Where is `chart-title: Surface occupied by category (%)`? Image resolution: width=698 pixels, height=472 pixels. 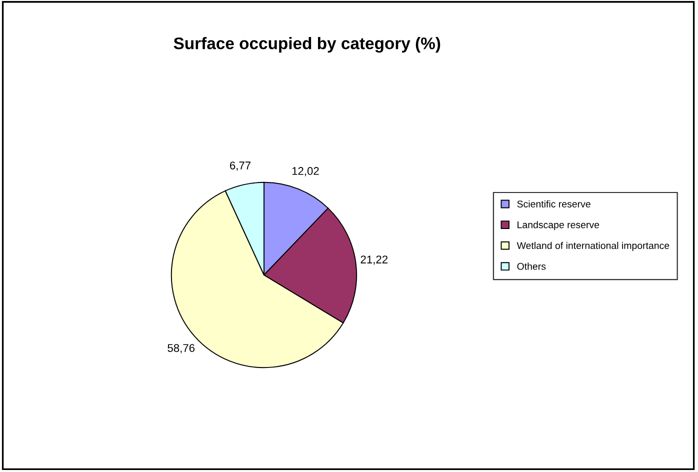
chart-title: Surface occupied by category (%) is located at coordinates (307, 45).